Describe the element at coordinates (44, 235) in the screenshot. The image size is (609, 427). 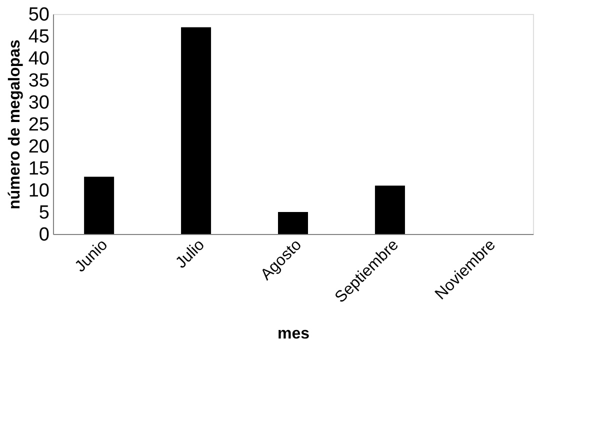
I see `y-tick-label: 0` at that location.